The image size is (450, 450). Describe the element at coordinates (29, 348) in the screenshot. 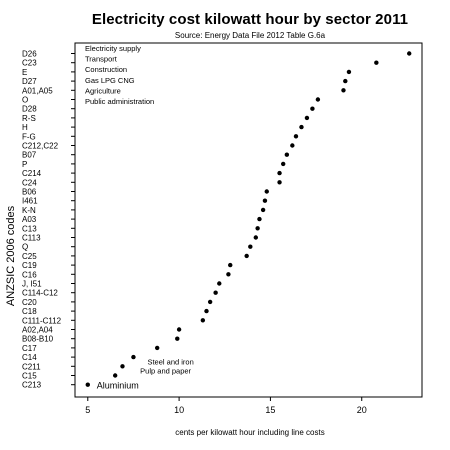

I see `y-tick-label: C17` at that location.